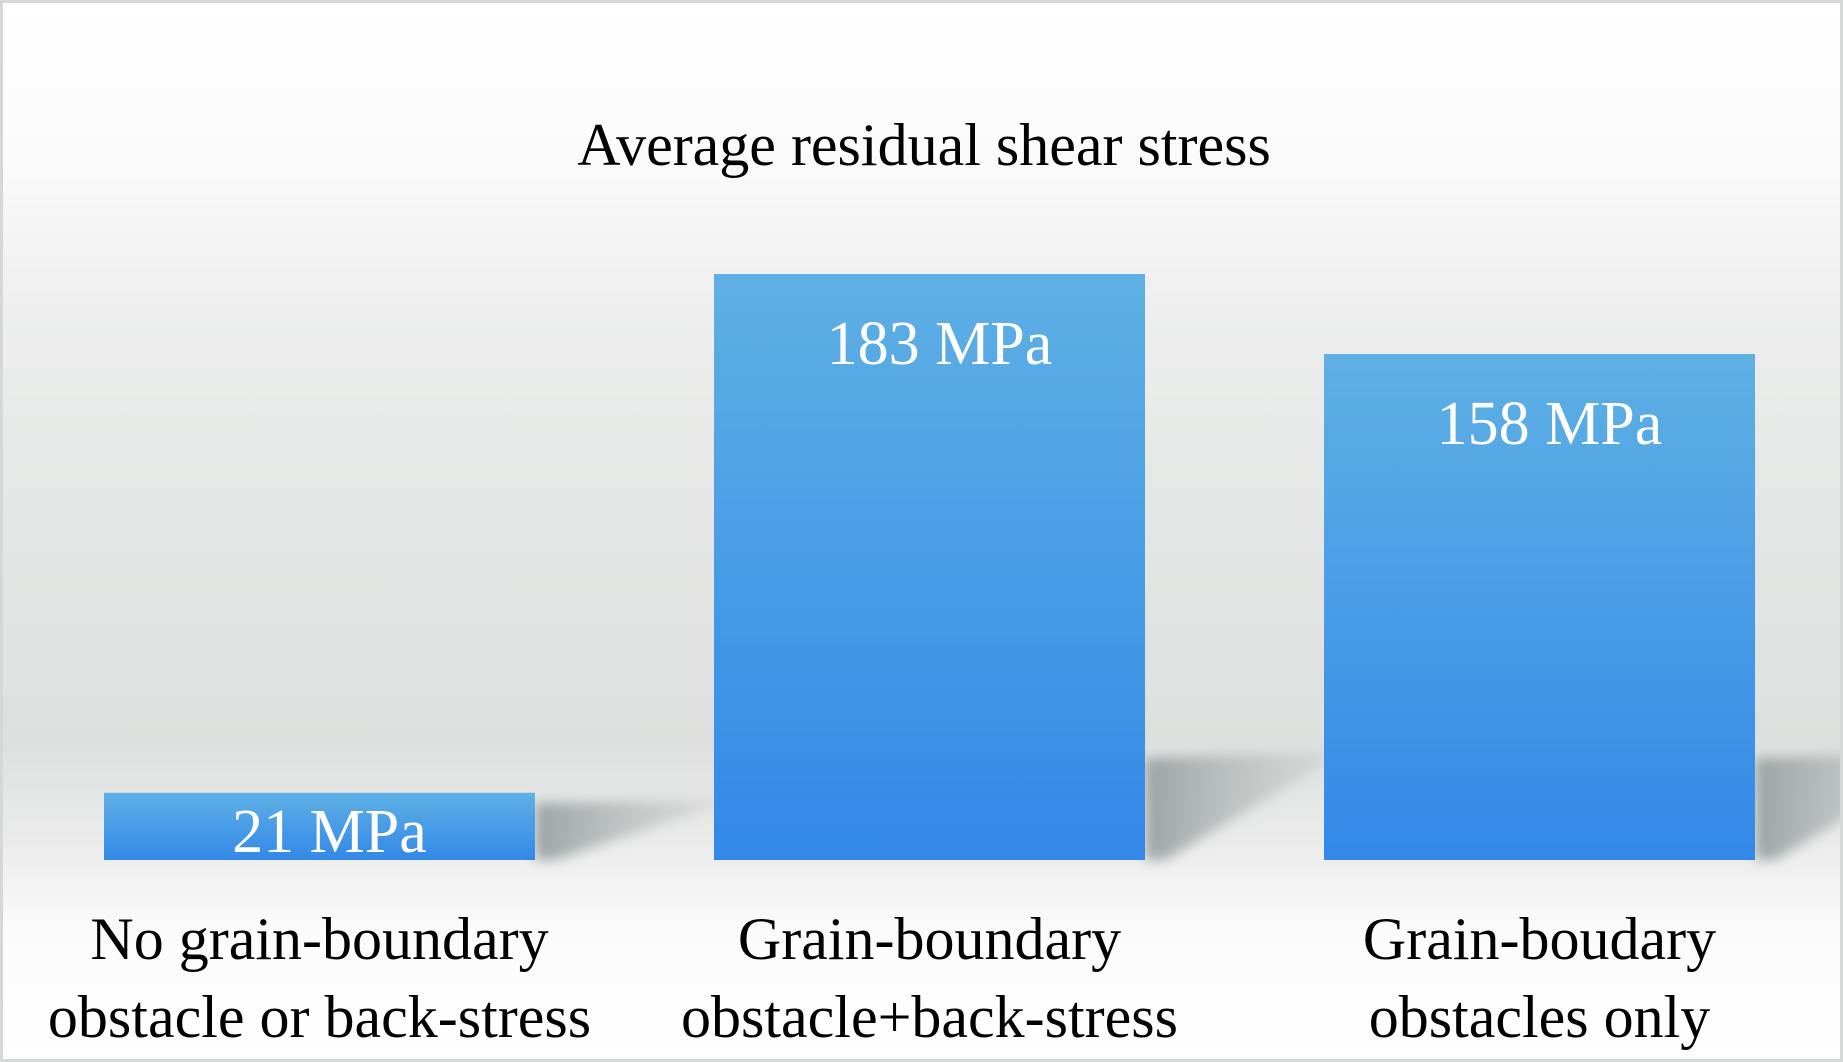 The width and height of the screenshot is (1843, 1062). I want to click on tick-label-3-line-1: Grain-boudary, so click(1539, 939).